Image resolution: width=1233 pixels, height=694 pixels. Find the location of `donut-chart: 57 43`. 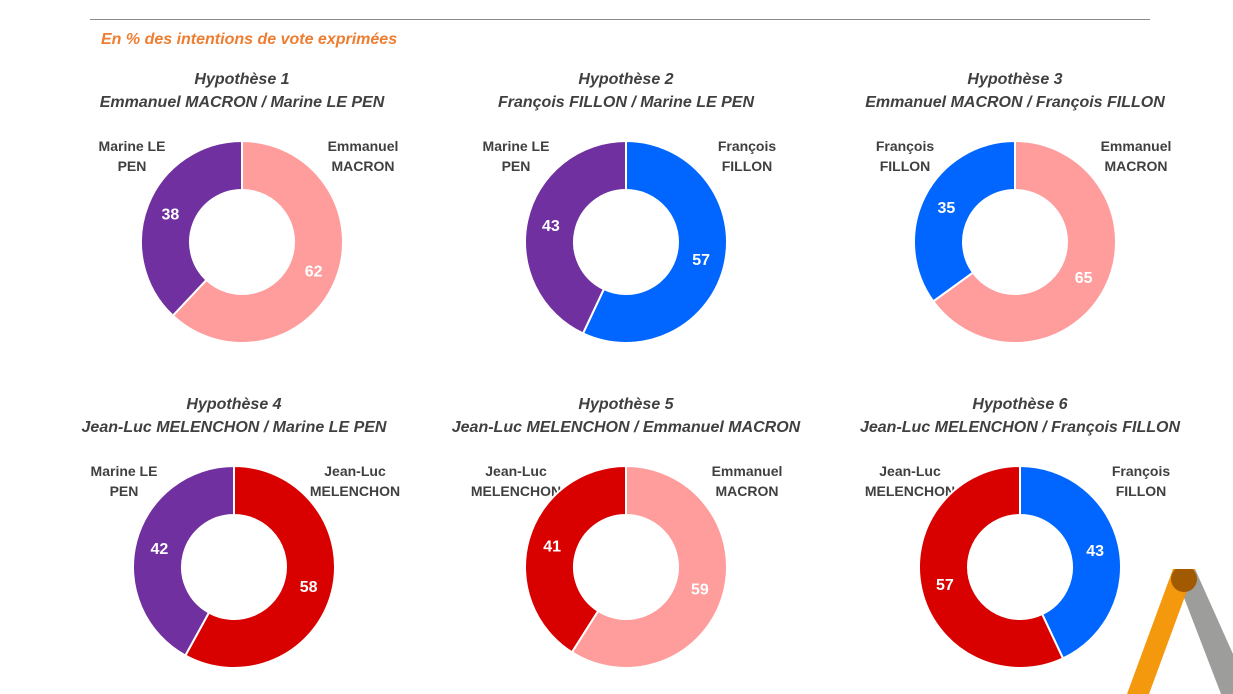

donut-chart: 57 43 is located at coordinates (626, 241).